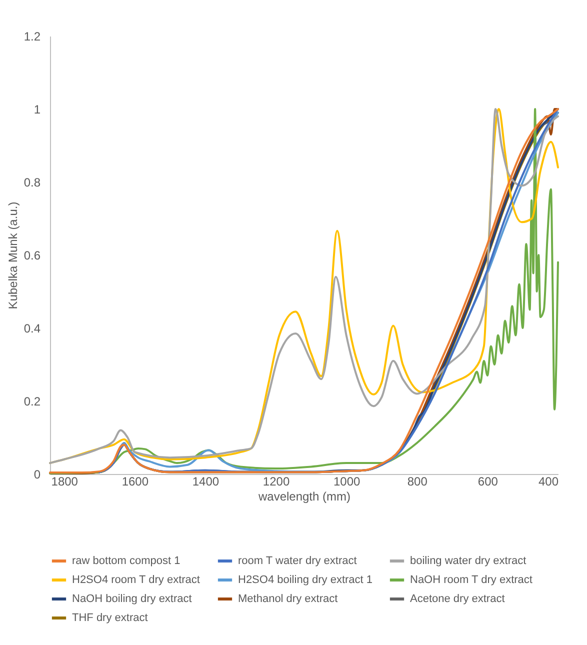 This screenshot has width=587, height=645. What do you see at coordinates (37, 475) in the screenshot?
I see `y-tick-label: 0` at bounding box center [37, 475].